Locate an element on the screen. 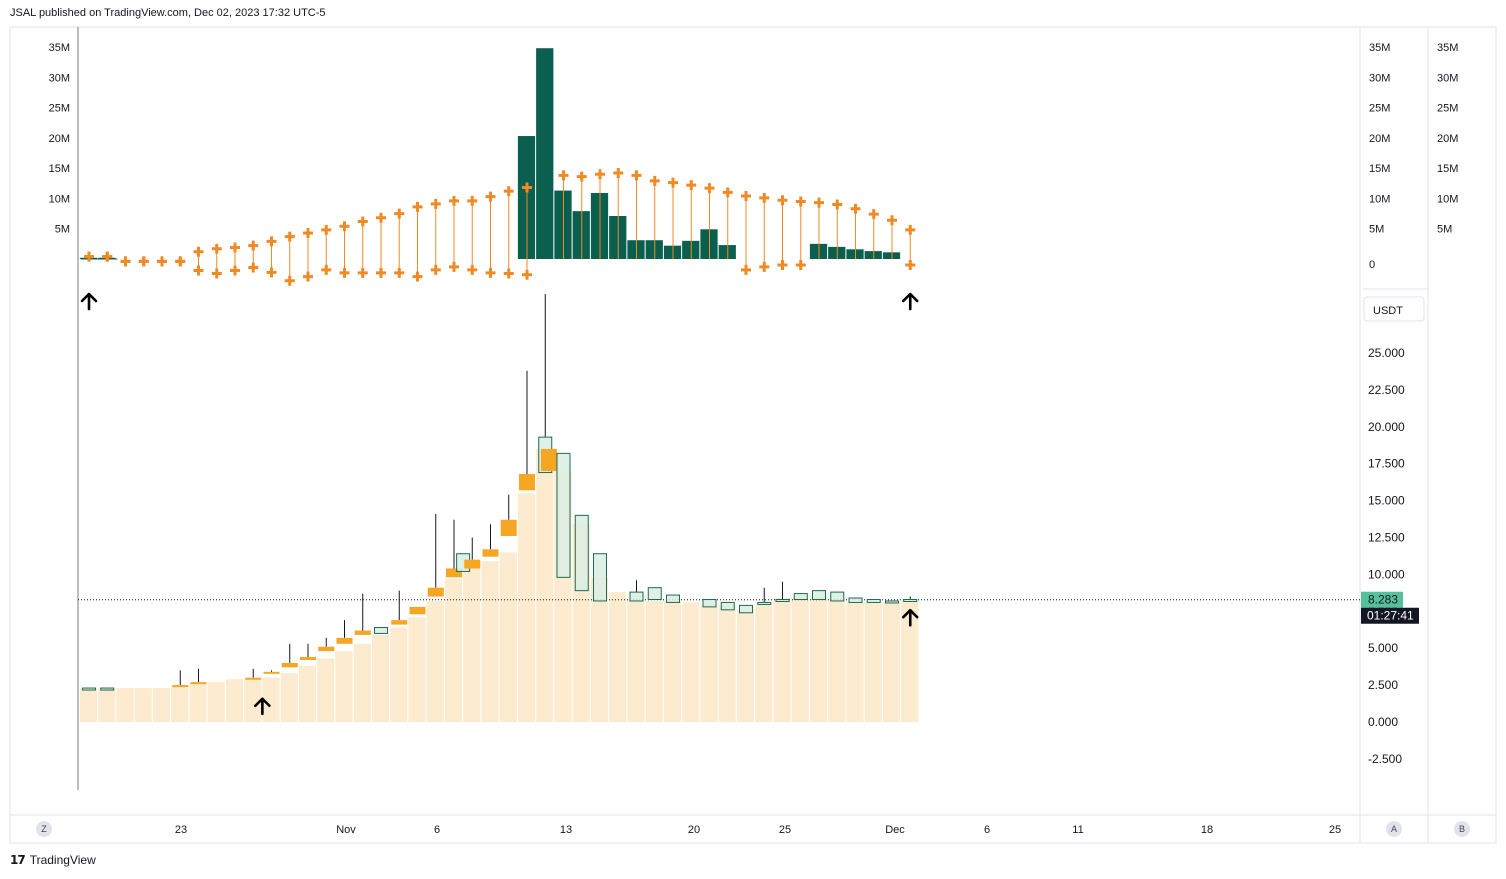 The height and width of the screenshot is (879, 1506). time-tick: 6 is located at coordinates (987, 830).